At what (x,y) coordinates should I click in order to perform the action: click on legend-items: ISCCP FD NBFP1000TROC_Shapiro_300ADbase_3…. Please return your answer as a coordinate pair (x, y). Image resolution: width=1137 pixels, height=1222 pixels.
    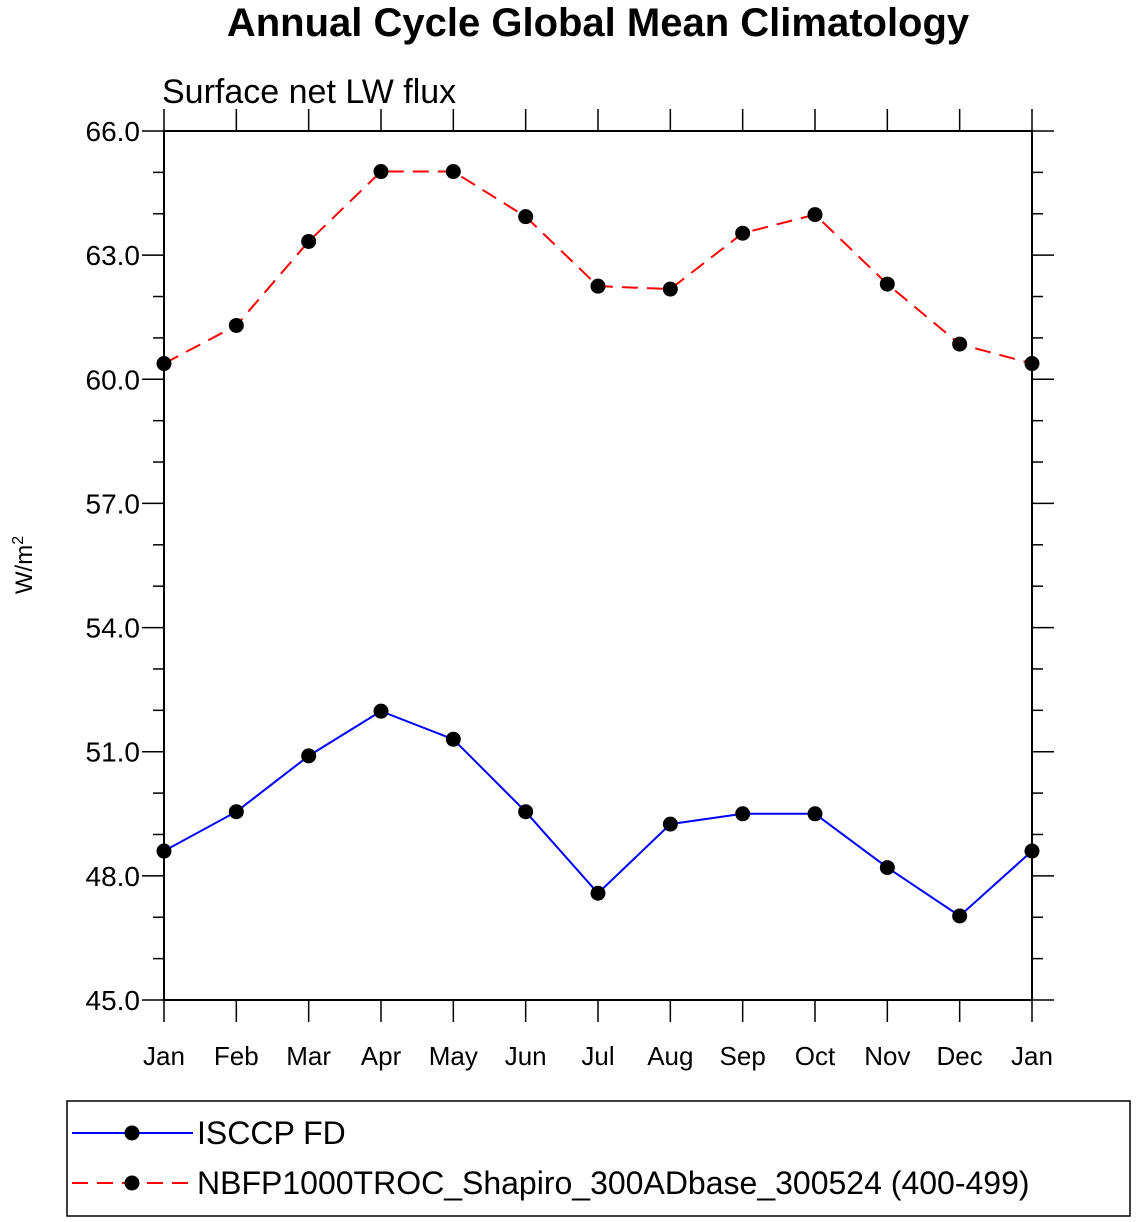
    Looking at the image, I should click on (551, 1158).